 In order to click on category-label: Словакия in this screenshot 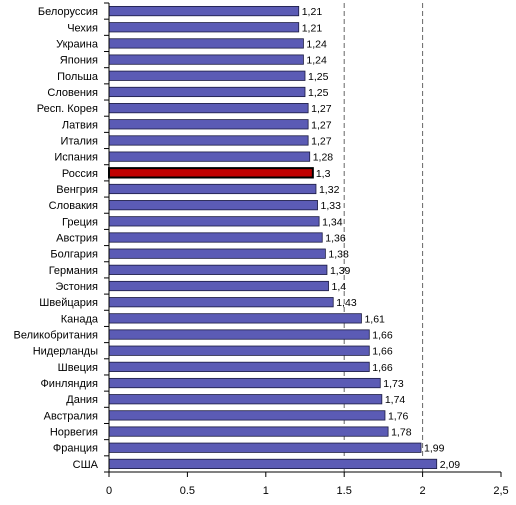, I will do `click(73, 206)`.